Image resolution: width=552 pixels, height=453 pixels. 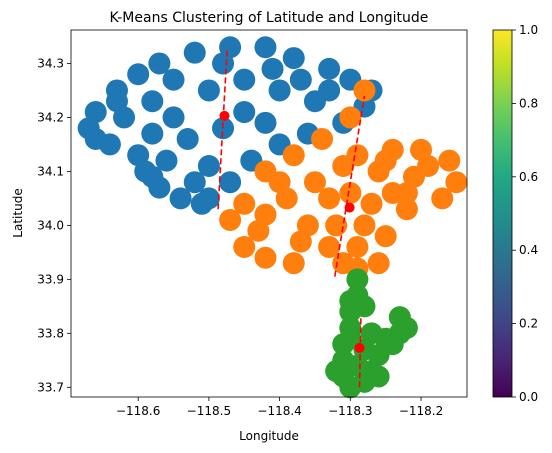 What do you see at coordinates (421, 411) in the screenshot?
I see `x-tick-label: −118.2` at bounding box center [421, 411].